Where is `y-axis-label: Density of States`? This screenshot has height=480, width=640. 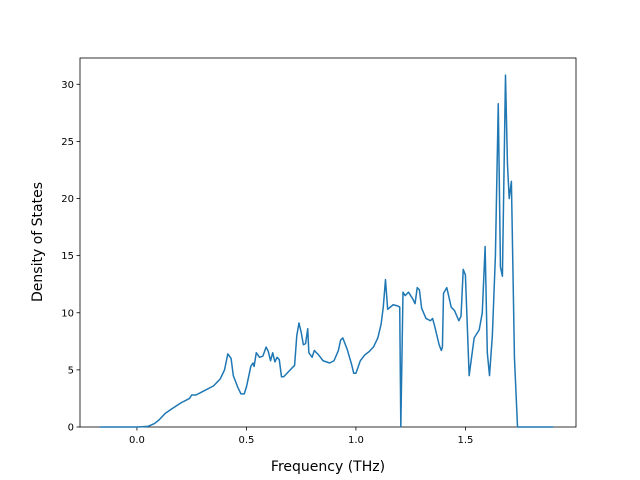 y-axis-label: Density of States is located at coordinates (38, 242).